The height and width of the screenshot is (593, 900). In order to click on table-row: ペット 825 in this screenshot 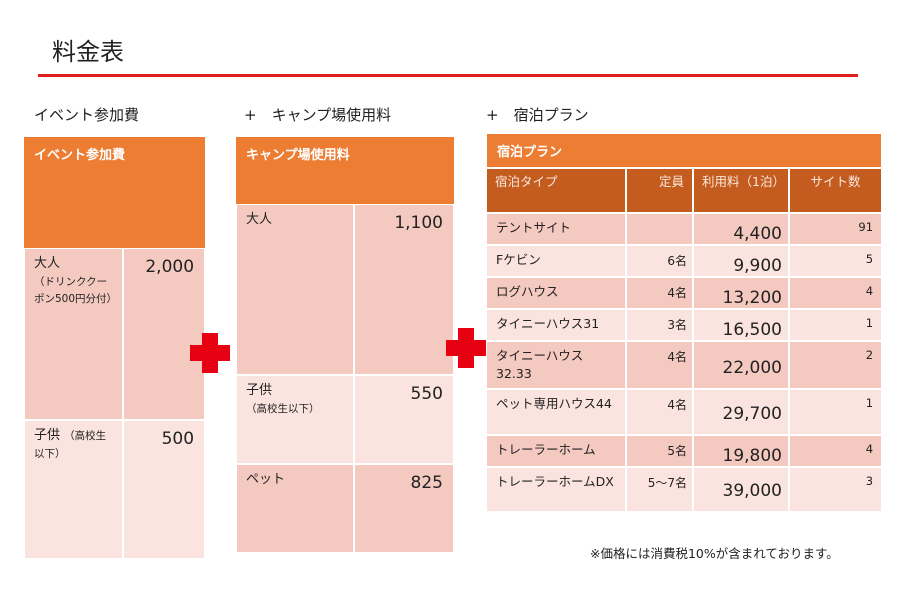, I will do `click(345, 508)`.